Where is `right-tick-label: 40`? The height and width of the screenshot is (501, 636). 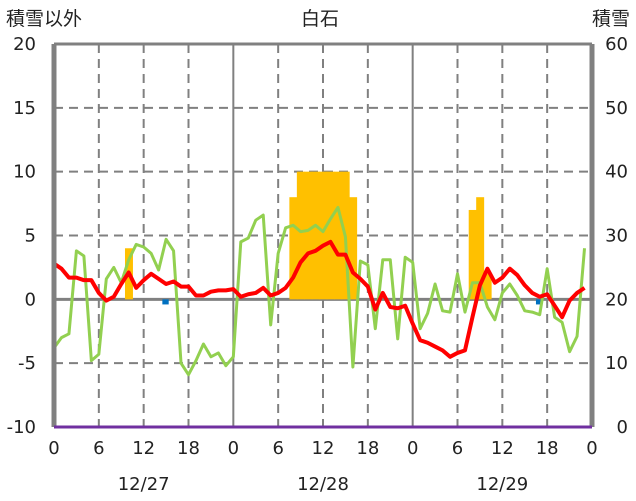
right-tick-label: 40 is located at coordinates (616, 172).